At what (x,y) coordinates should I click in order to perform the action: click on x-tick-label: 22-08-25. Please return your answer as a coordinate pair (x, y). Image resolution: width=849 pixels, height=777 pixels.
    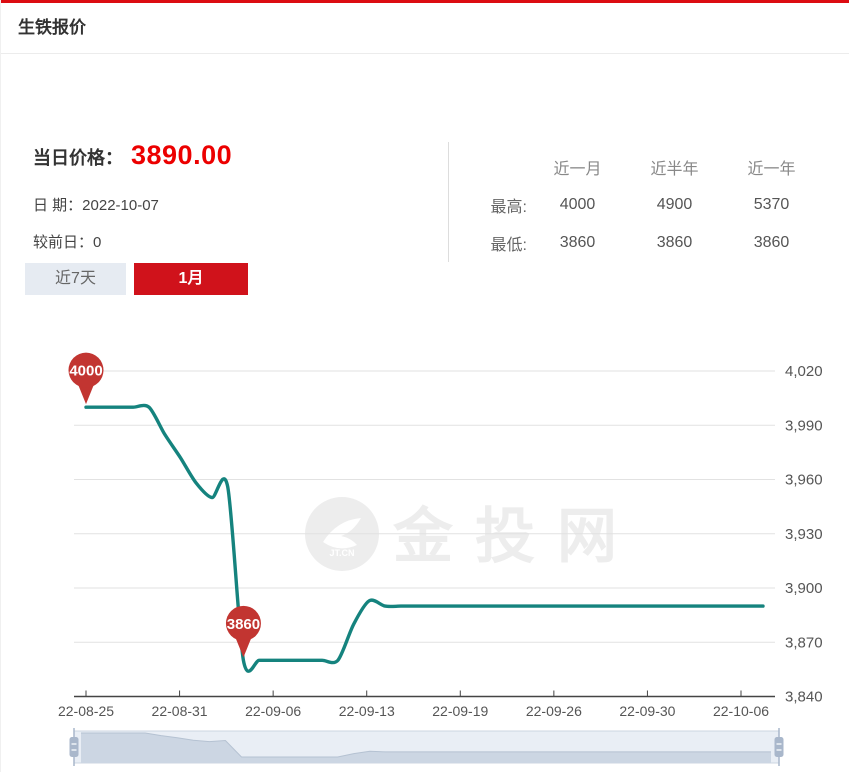
    Looking at the image, I should click on (86, 711).